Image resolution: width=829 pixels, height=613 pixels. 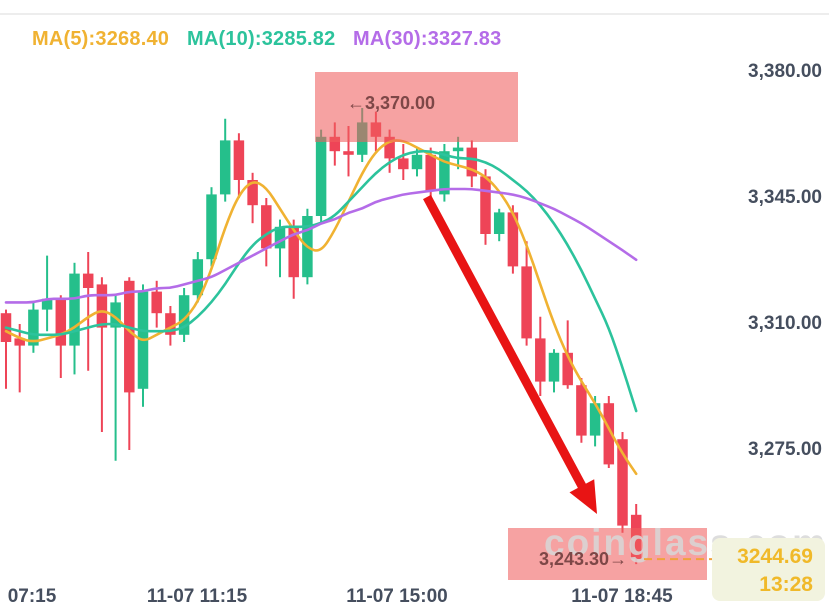 What do you see at coordinates (785, 197) in the screenshot?
I see `y-axis-label: 3,345.00` at bounding box center [785, 197].